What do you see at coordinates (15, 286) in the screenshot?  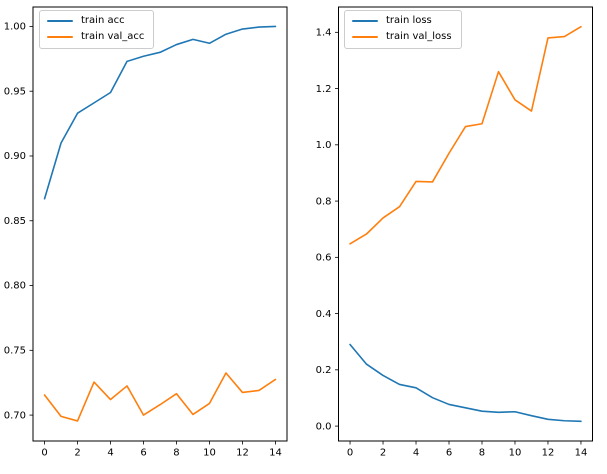 I see `y-tick-label: 0.80` at bounding box center [15, 286].